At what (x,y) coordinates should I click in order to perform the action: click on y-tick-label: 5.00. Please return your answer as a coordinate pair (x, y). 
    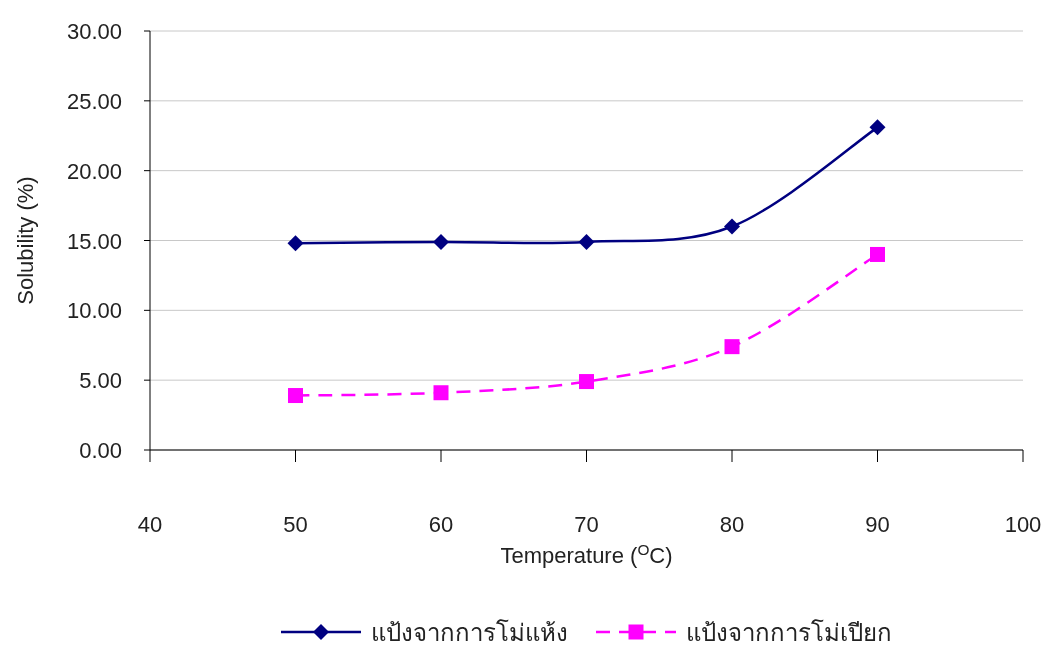
    Looking at the image, I should click on (100, 381).